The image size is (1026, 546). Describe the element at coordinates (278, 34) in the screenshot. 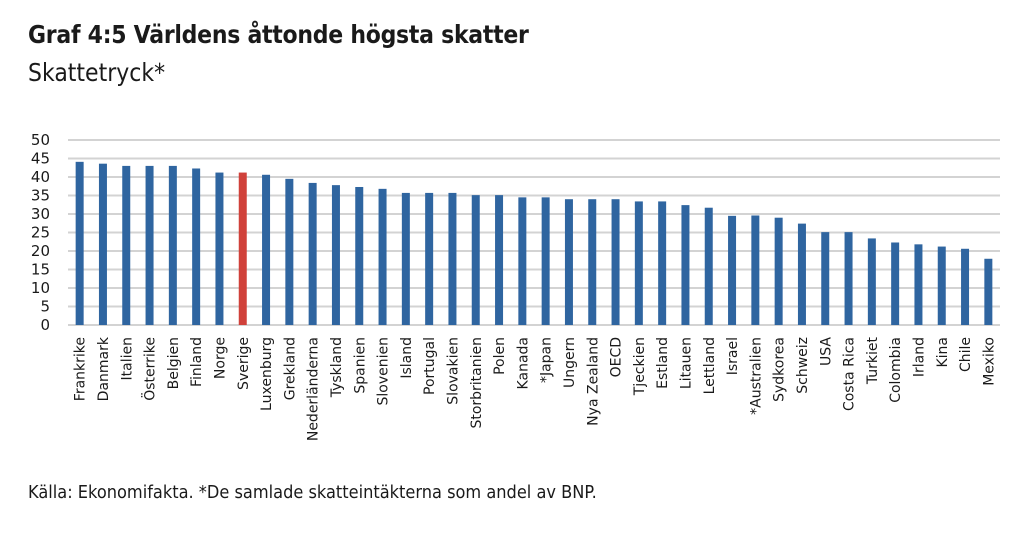

I see `chart-title: Graf 4:5 Världens åttonde högsta skatter` at that location.